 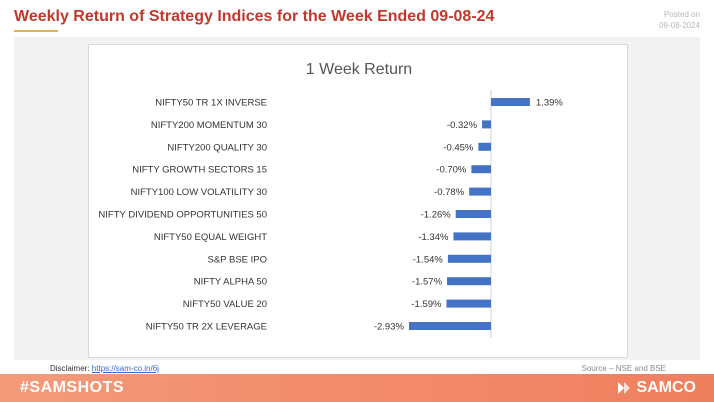 I want to click on category-label: S&P BSE IPO, so click(x=238, y=259).